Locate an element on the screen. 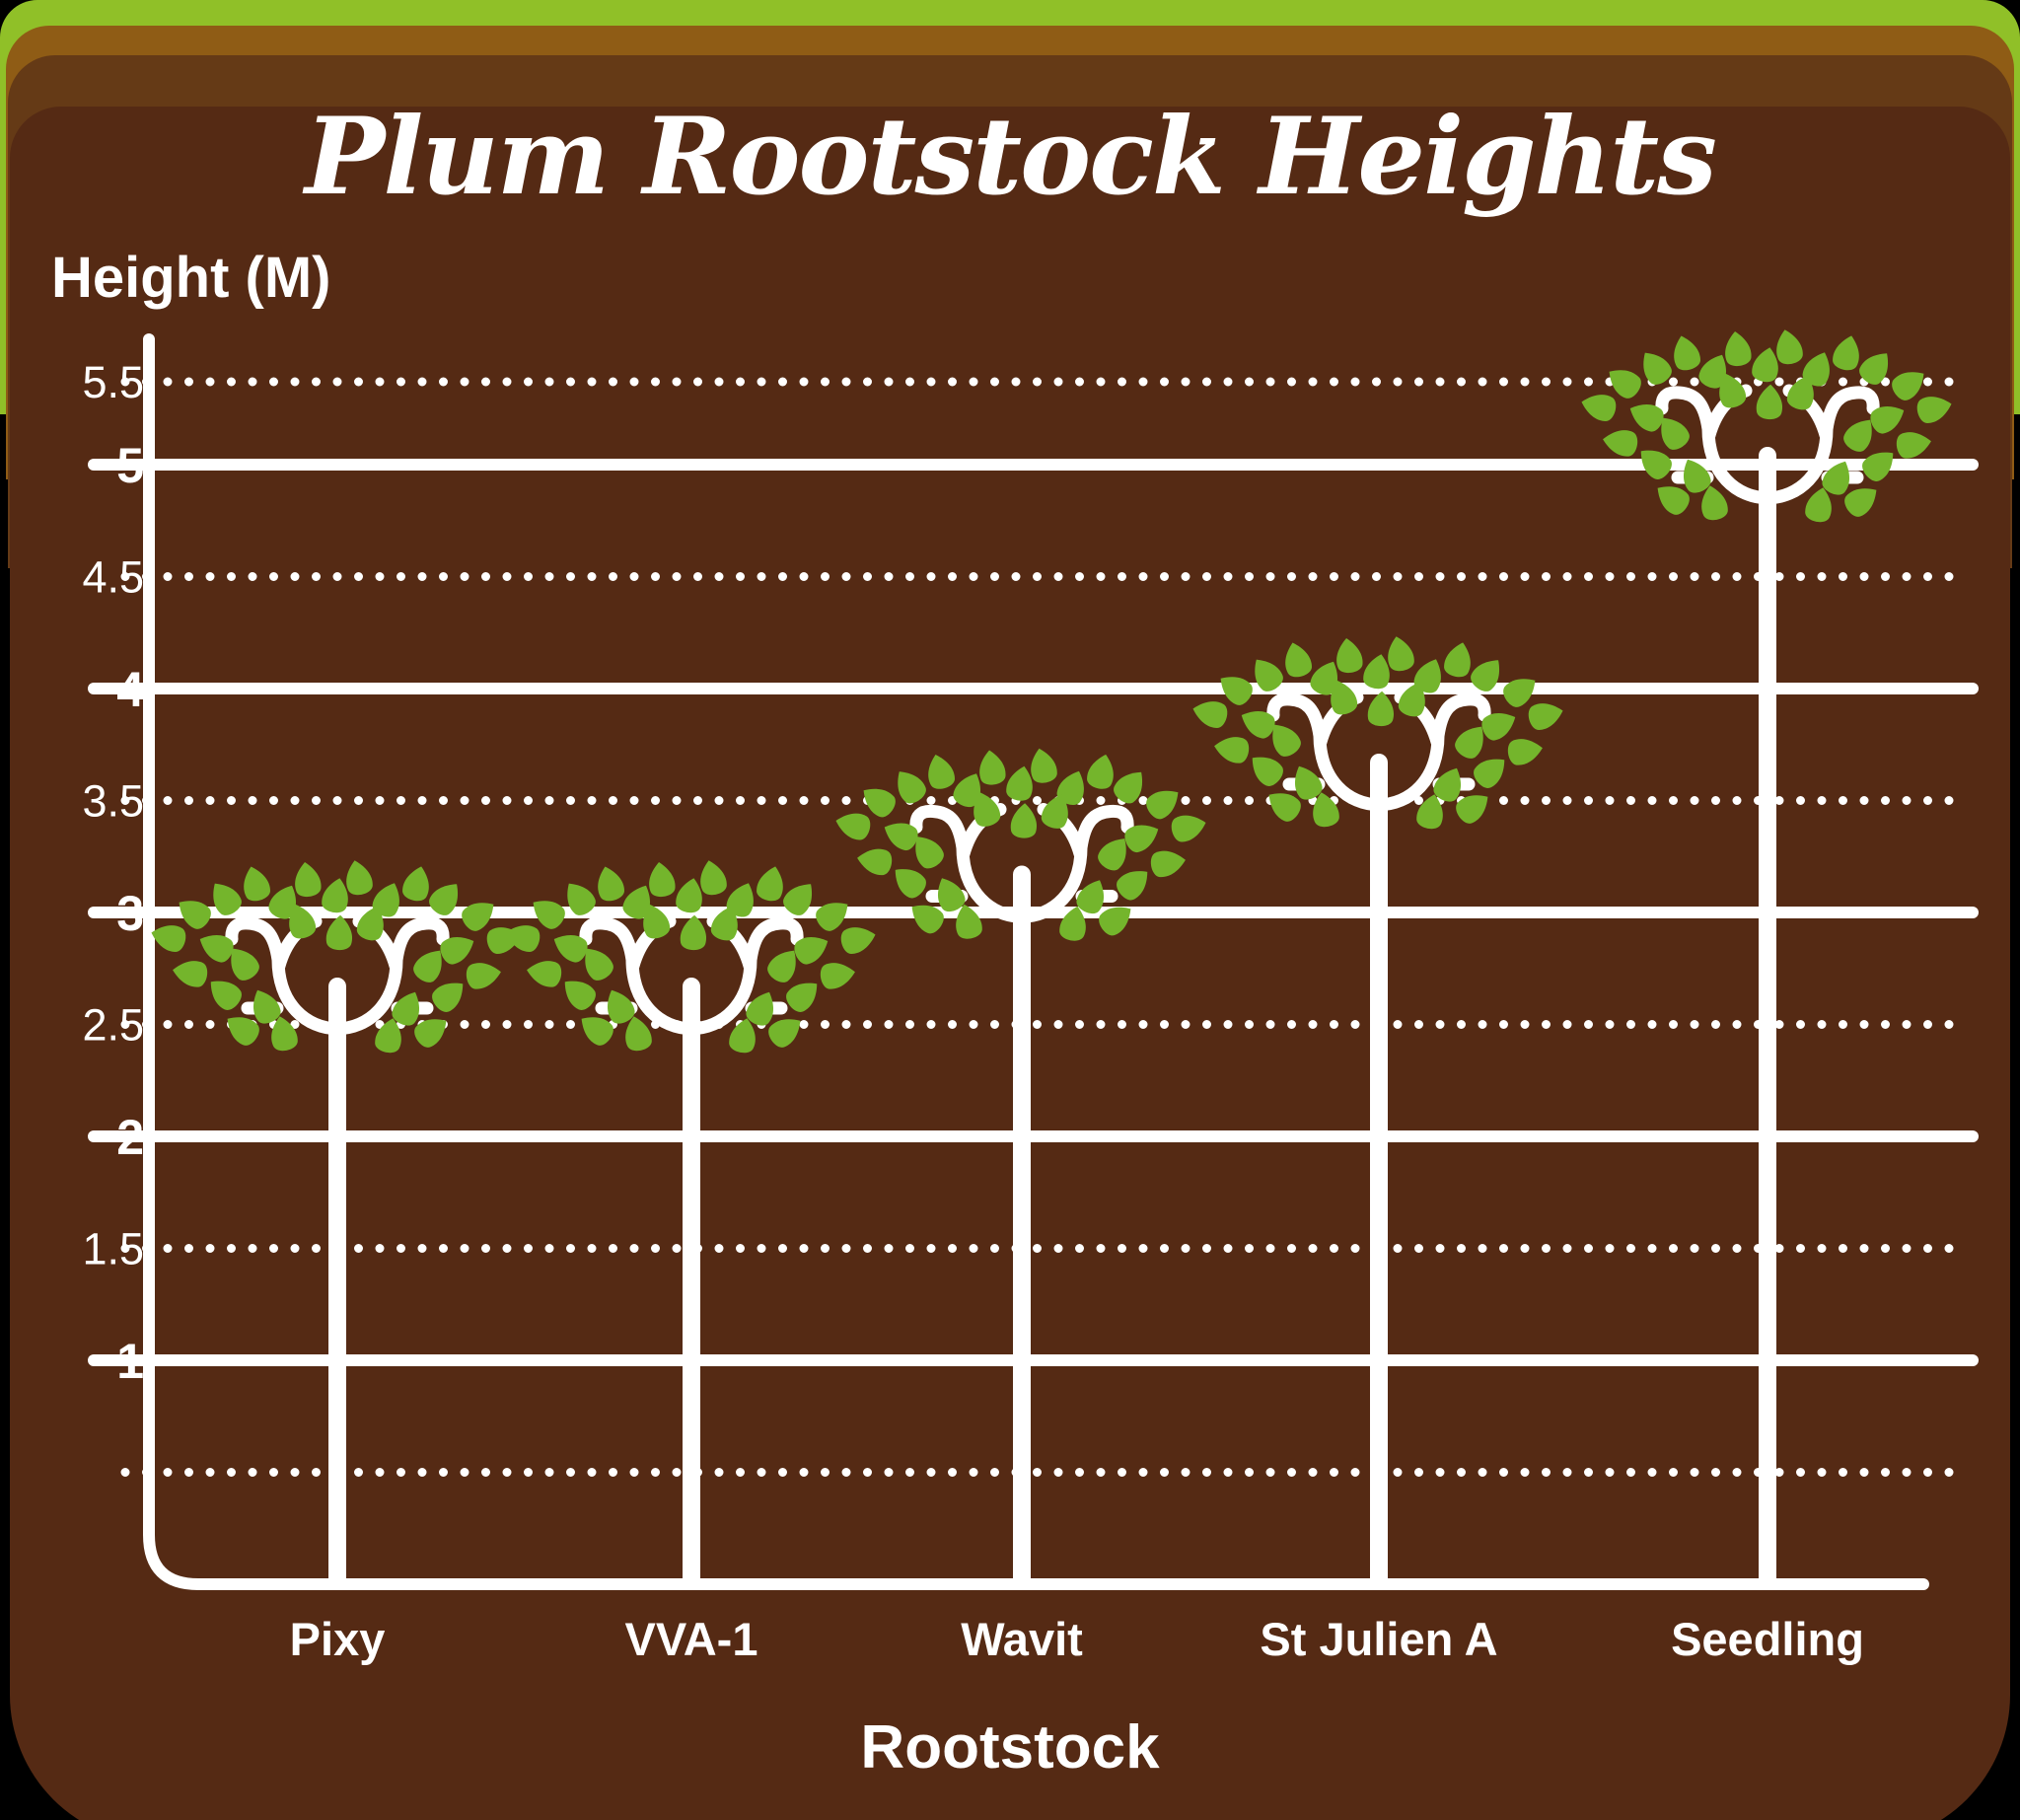 The width and height of the screenshot is (2020, 1820). y-axis-title: Height (M) is located at coordinates (191, 278).